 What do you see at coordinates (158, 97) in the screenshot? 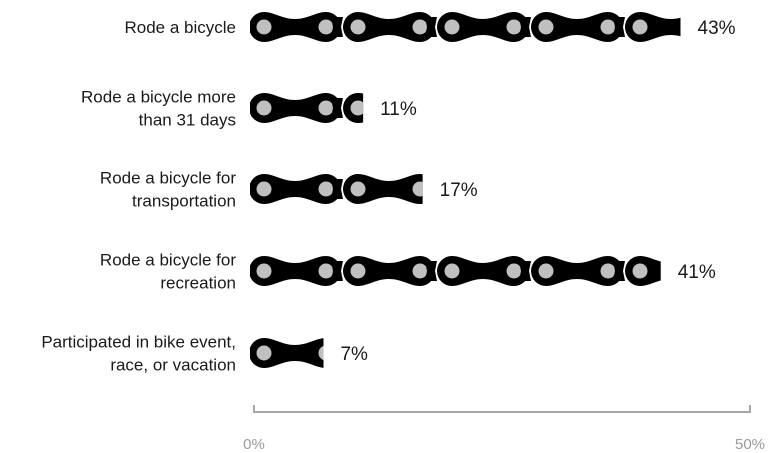
I see `category-label-line: Rode a bicycle more` at bounding box center [158, 97].